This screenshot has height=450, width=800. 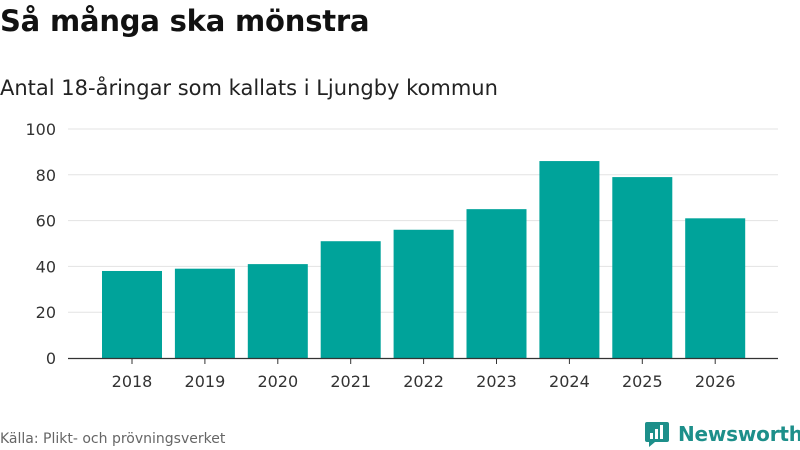 I want to click on x-tick-label: 2024, so click(x=569, y=381).